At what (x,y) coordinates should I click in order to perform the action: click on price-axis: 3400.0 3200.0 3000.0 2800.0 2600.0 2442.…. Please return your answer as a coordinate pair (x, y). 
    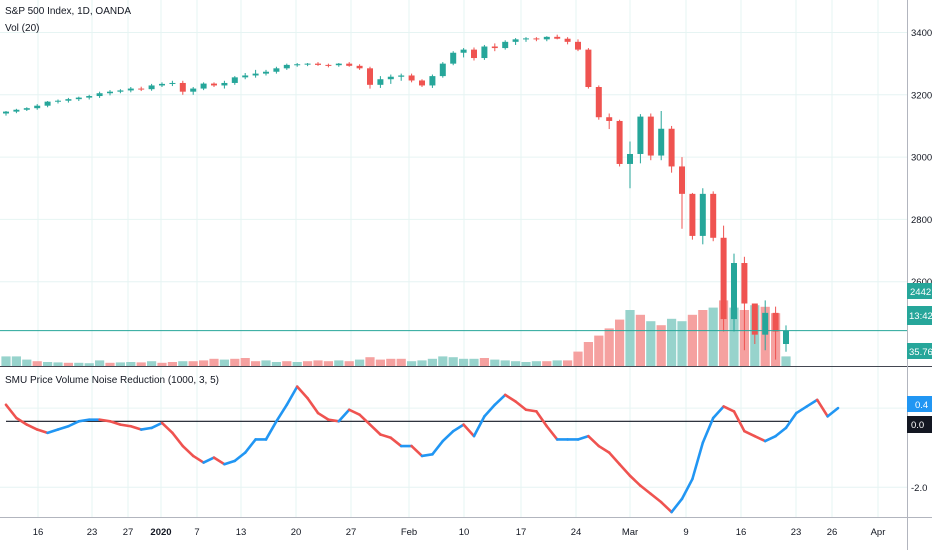
    Looking at the image, I should click on (919, 193).